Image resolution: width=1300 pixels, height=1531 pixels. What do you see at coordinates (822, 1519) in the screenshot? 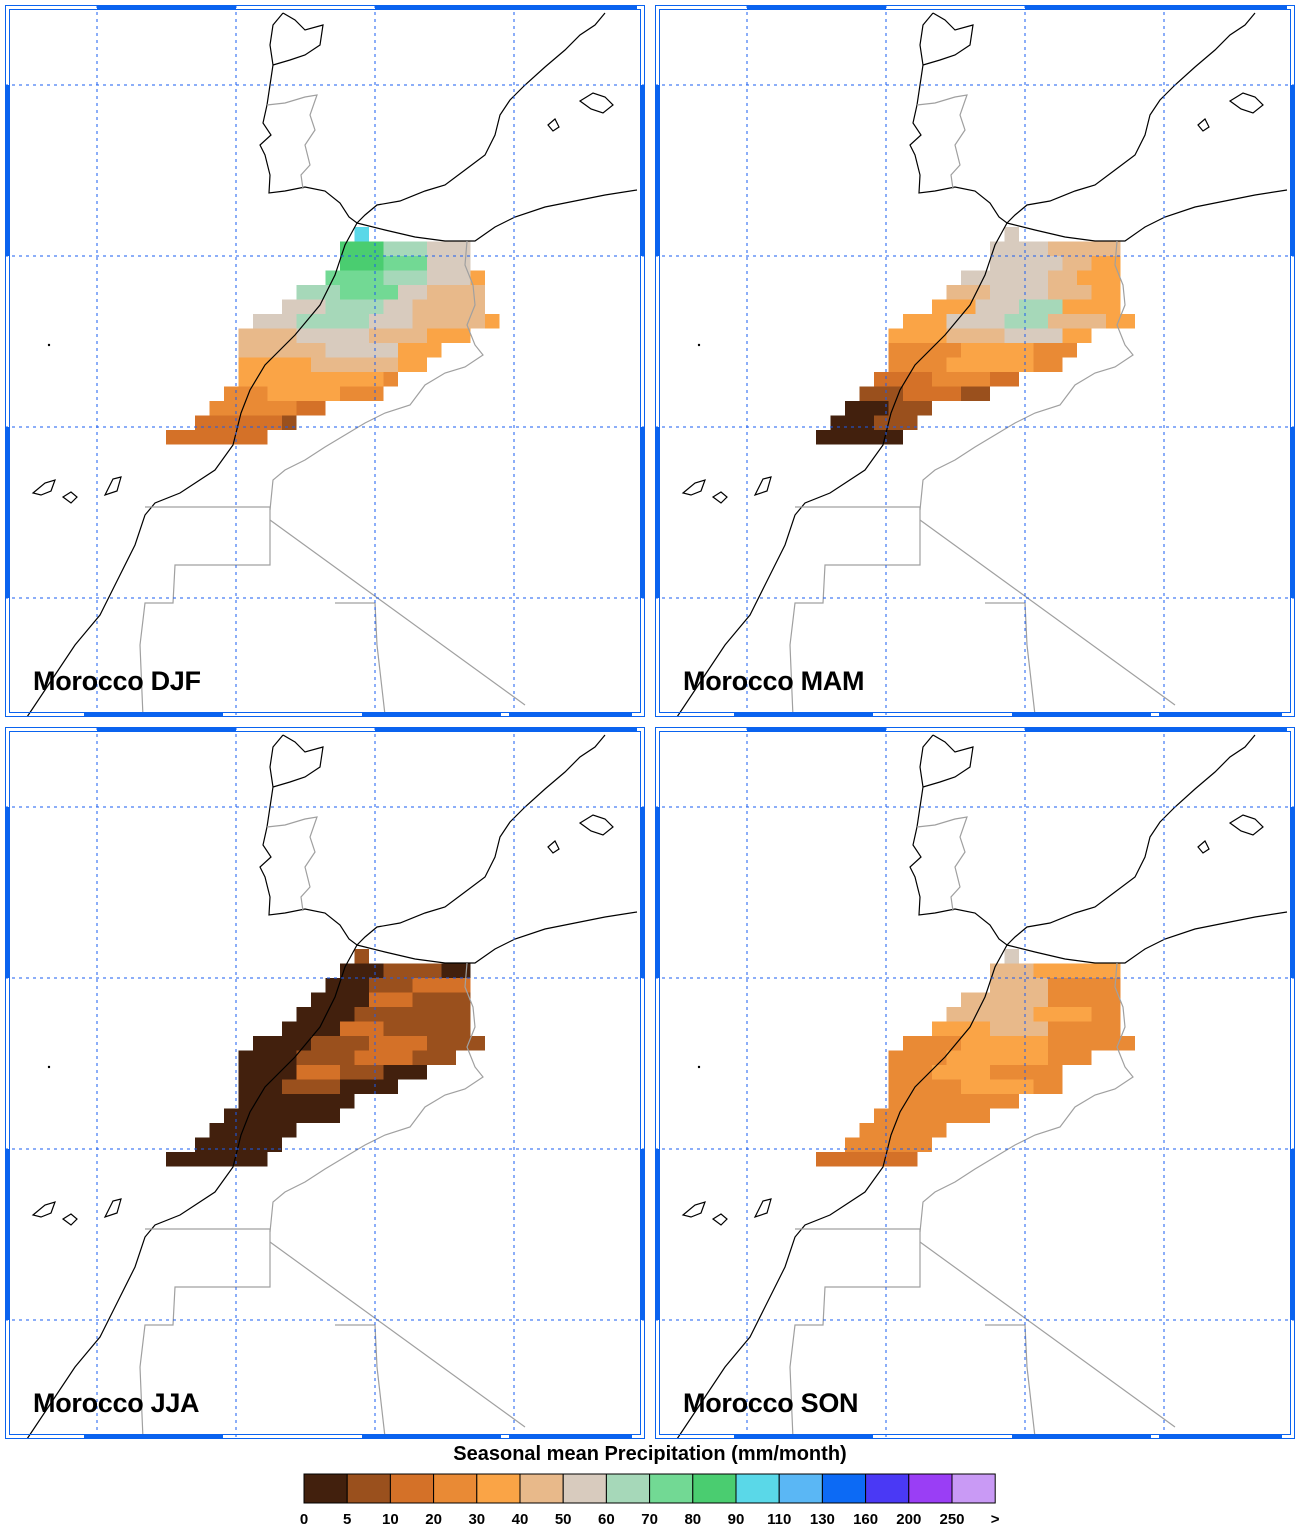
I see `colorbar-tick-label: 130` at bounding box center [822, 1519].